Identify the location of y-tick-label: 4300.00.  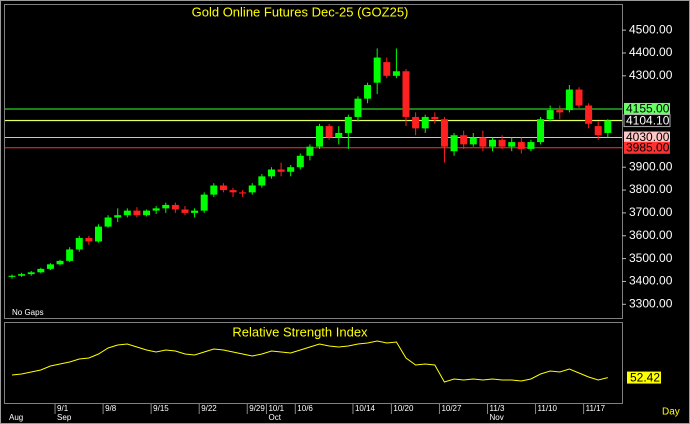
(651, 75).